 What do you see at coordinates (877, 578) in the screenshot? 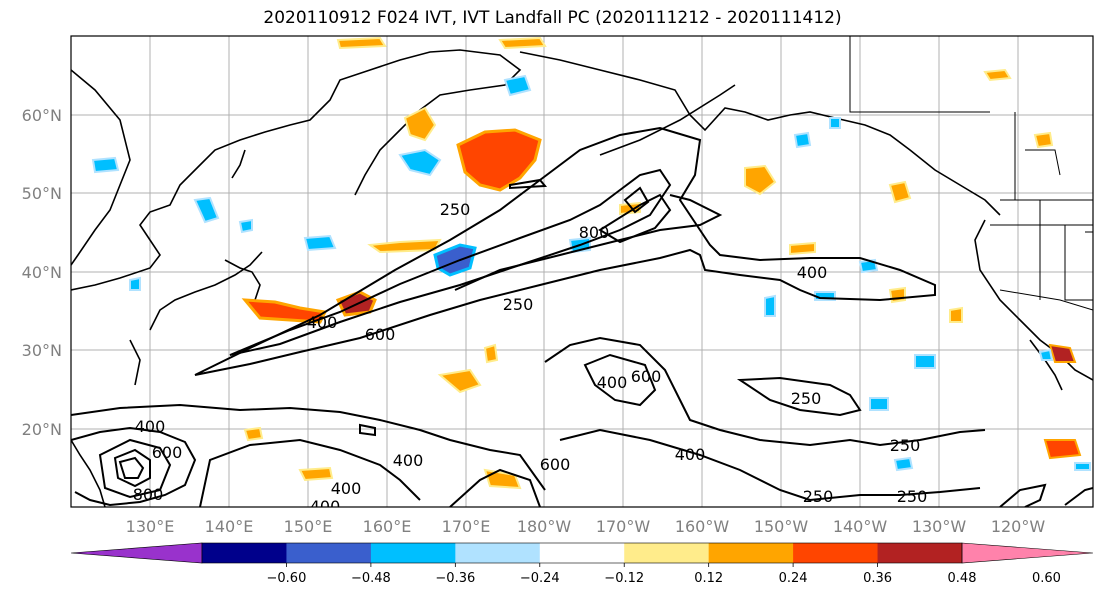
I see `colorbar-tick-label: 0.36` at bounding box center [877, 578].